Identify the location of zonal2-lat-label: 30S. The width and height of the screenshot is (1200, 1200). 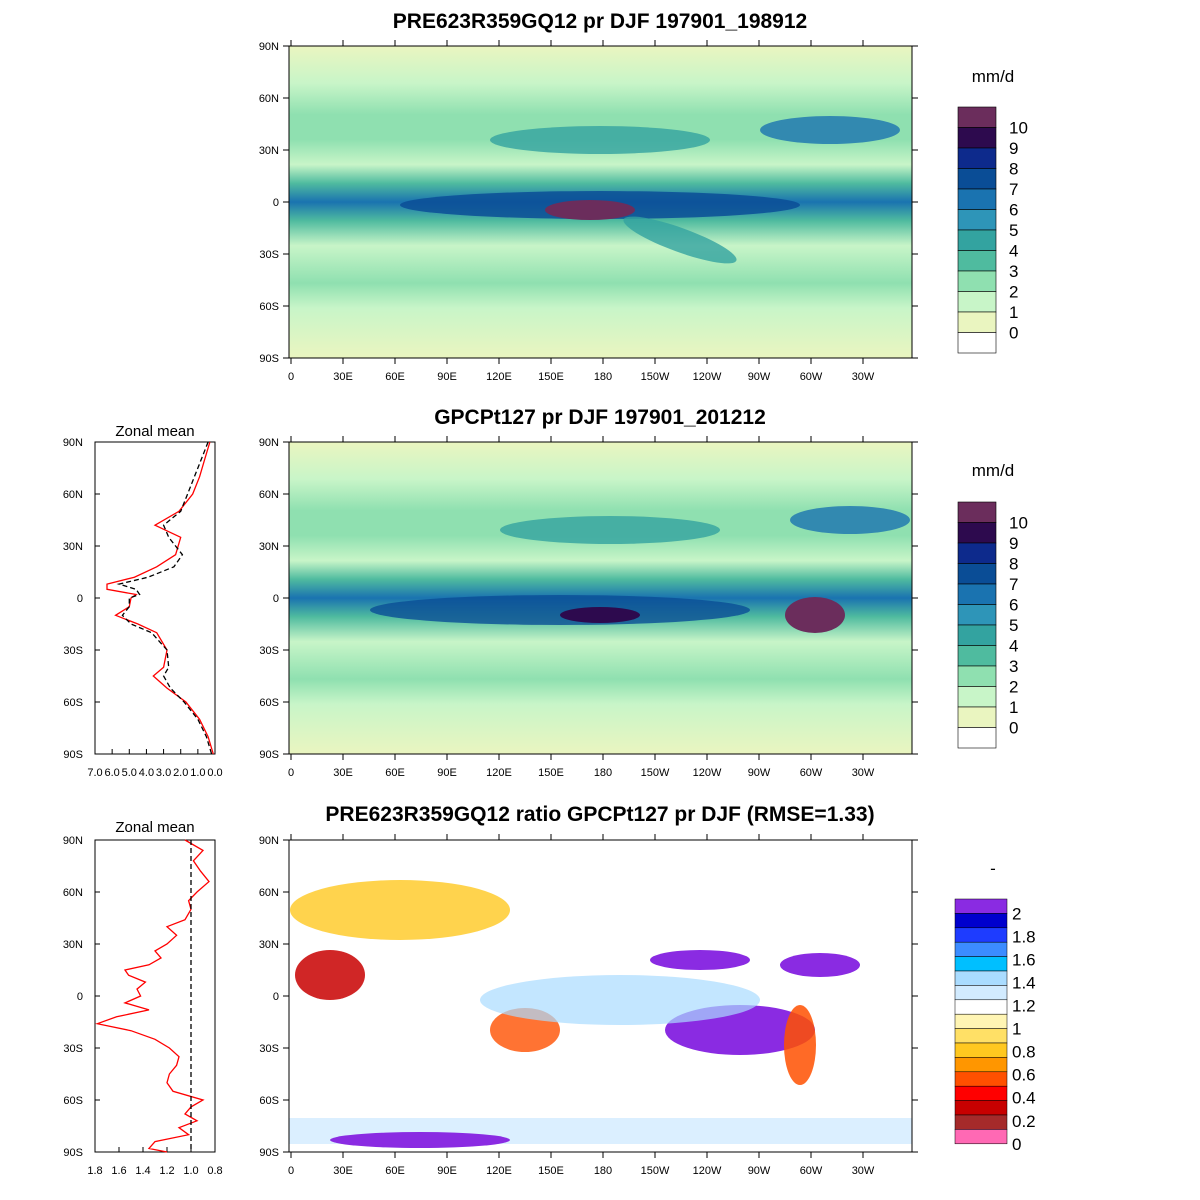
(73, 1049).